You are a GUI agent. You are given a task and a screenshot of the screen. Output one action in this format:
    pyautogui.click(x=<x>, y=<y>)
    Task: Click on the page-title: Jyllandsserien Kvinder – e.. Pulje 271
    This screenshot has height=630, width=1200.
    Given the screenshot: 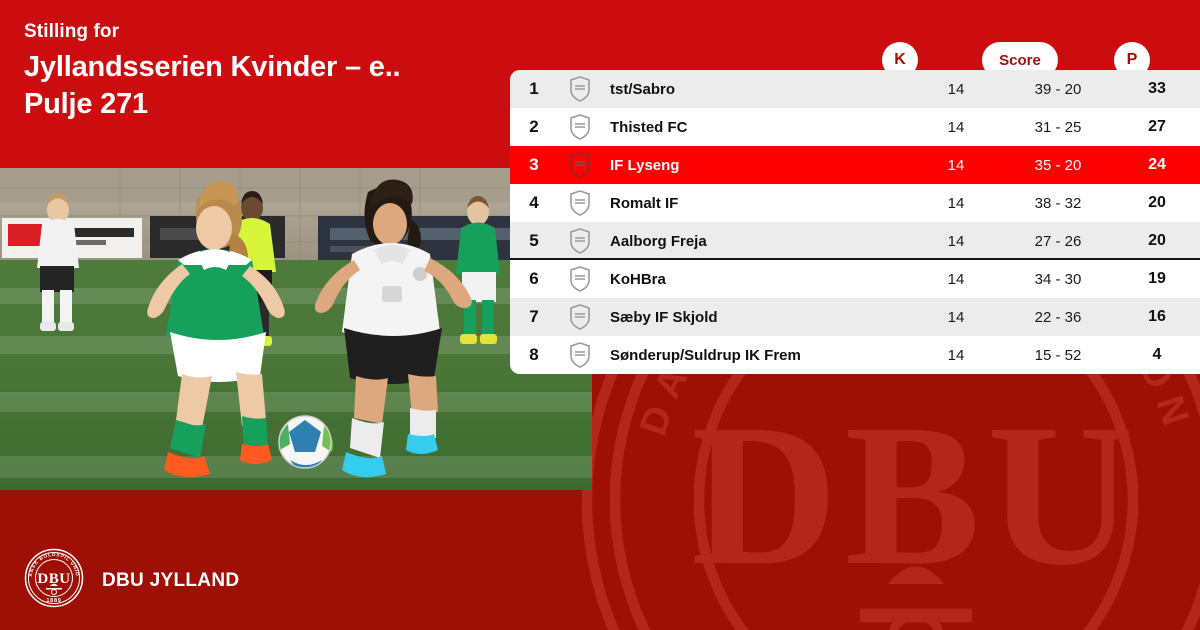 What is the action you would take?
    pyautogui.click(x=212, y=85)
    